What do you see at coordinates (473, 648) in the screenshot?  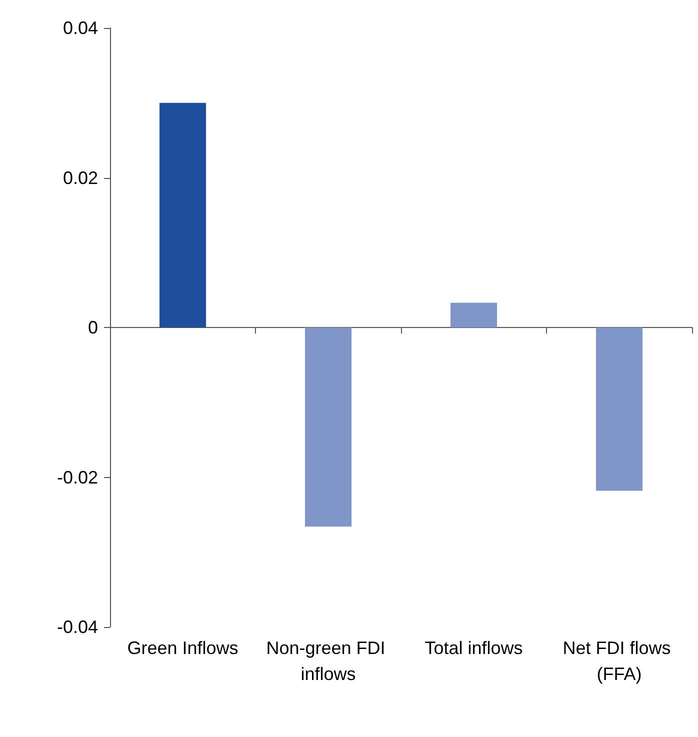 I see `x-tick-label: Total inflows` at bounding box center [473, 648].